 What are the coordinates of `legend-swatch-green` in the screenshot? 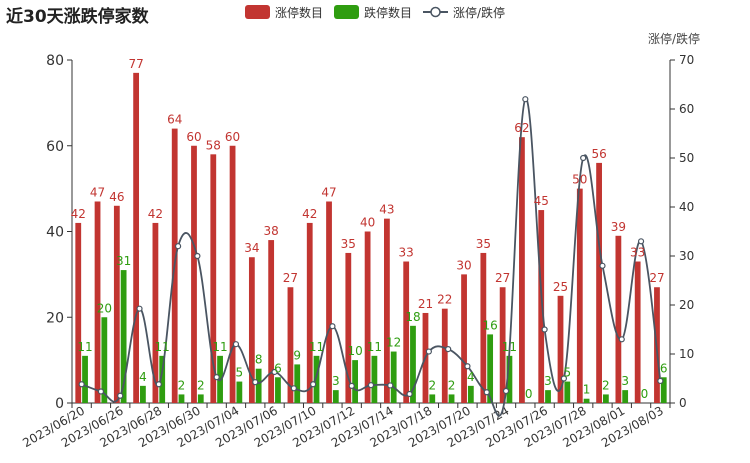 It's located at (346, 12).